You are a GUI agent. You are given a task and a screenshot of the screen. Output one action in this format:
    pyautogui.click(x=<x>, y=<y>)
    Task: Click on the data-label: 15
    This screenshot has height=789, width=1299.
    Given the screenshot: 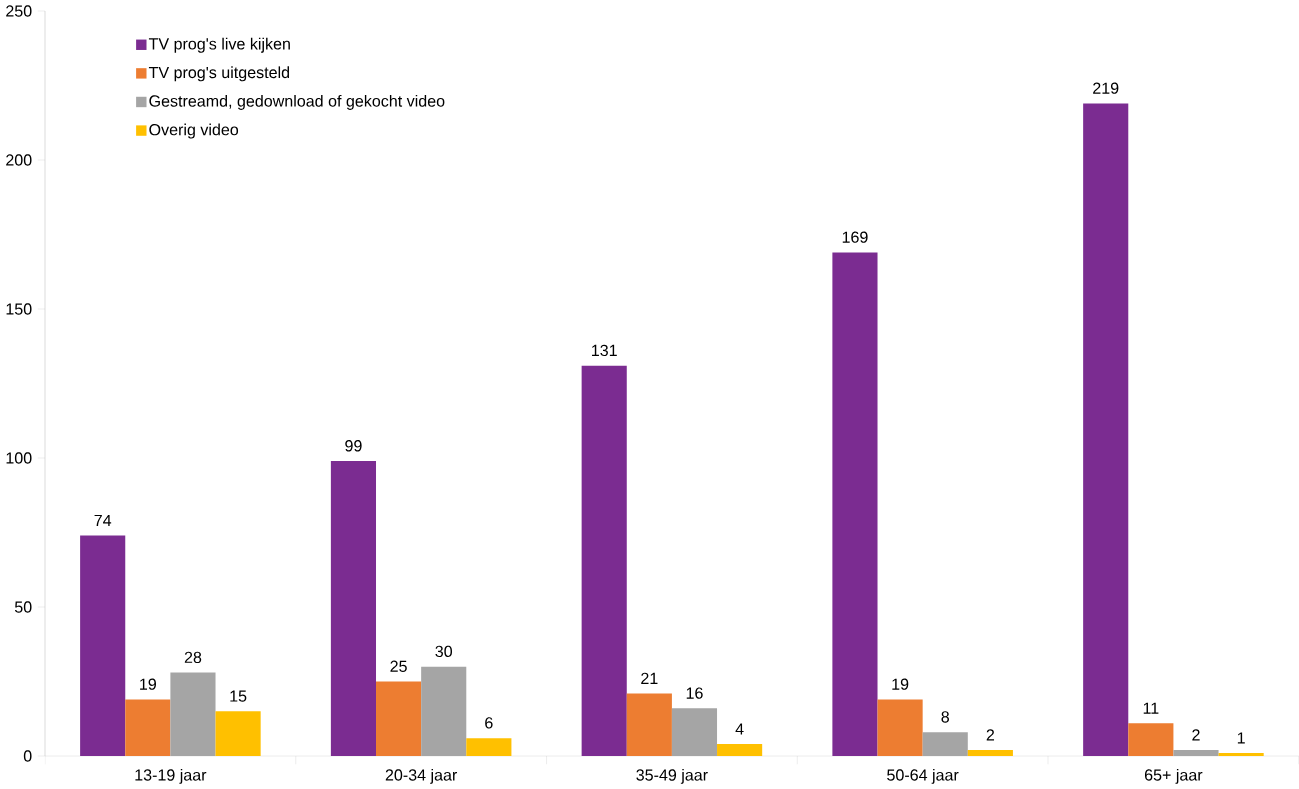 What is the action you would take?
    pyautogui.click(x=238, y=696)
    